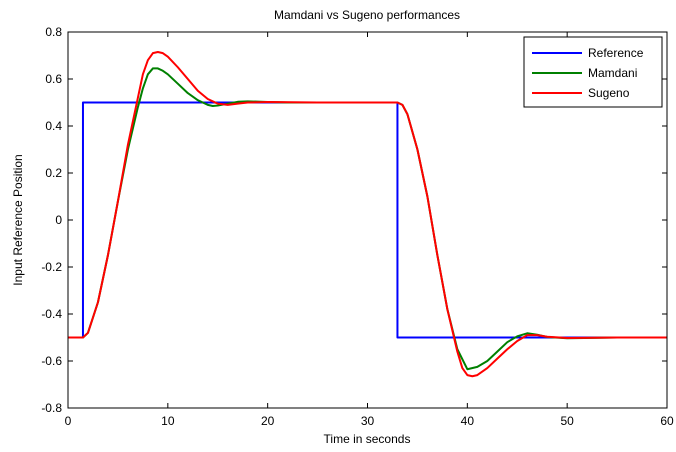 This screenshot has height=452, width=676. I want to click on x-tick-label: 10, so click(168, 421).